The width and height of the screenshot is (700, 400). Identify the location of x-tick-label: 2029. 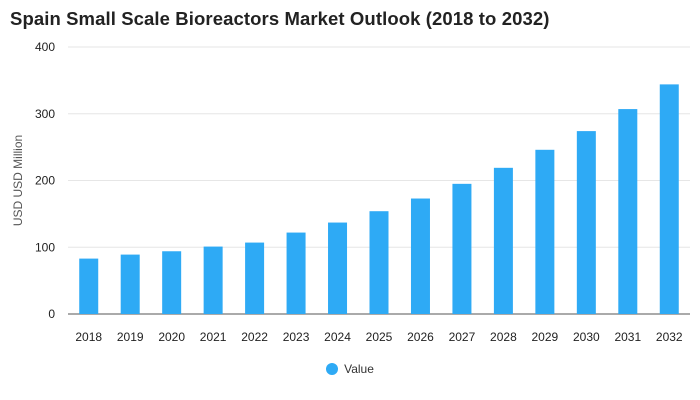
(545, 337).